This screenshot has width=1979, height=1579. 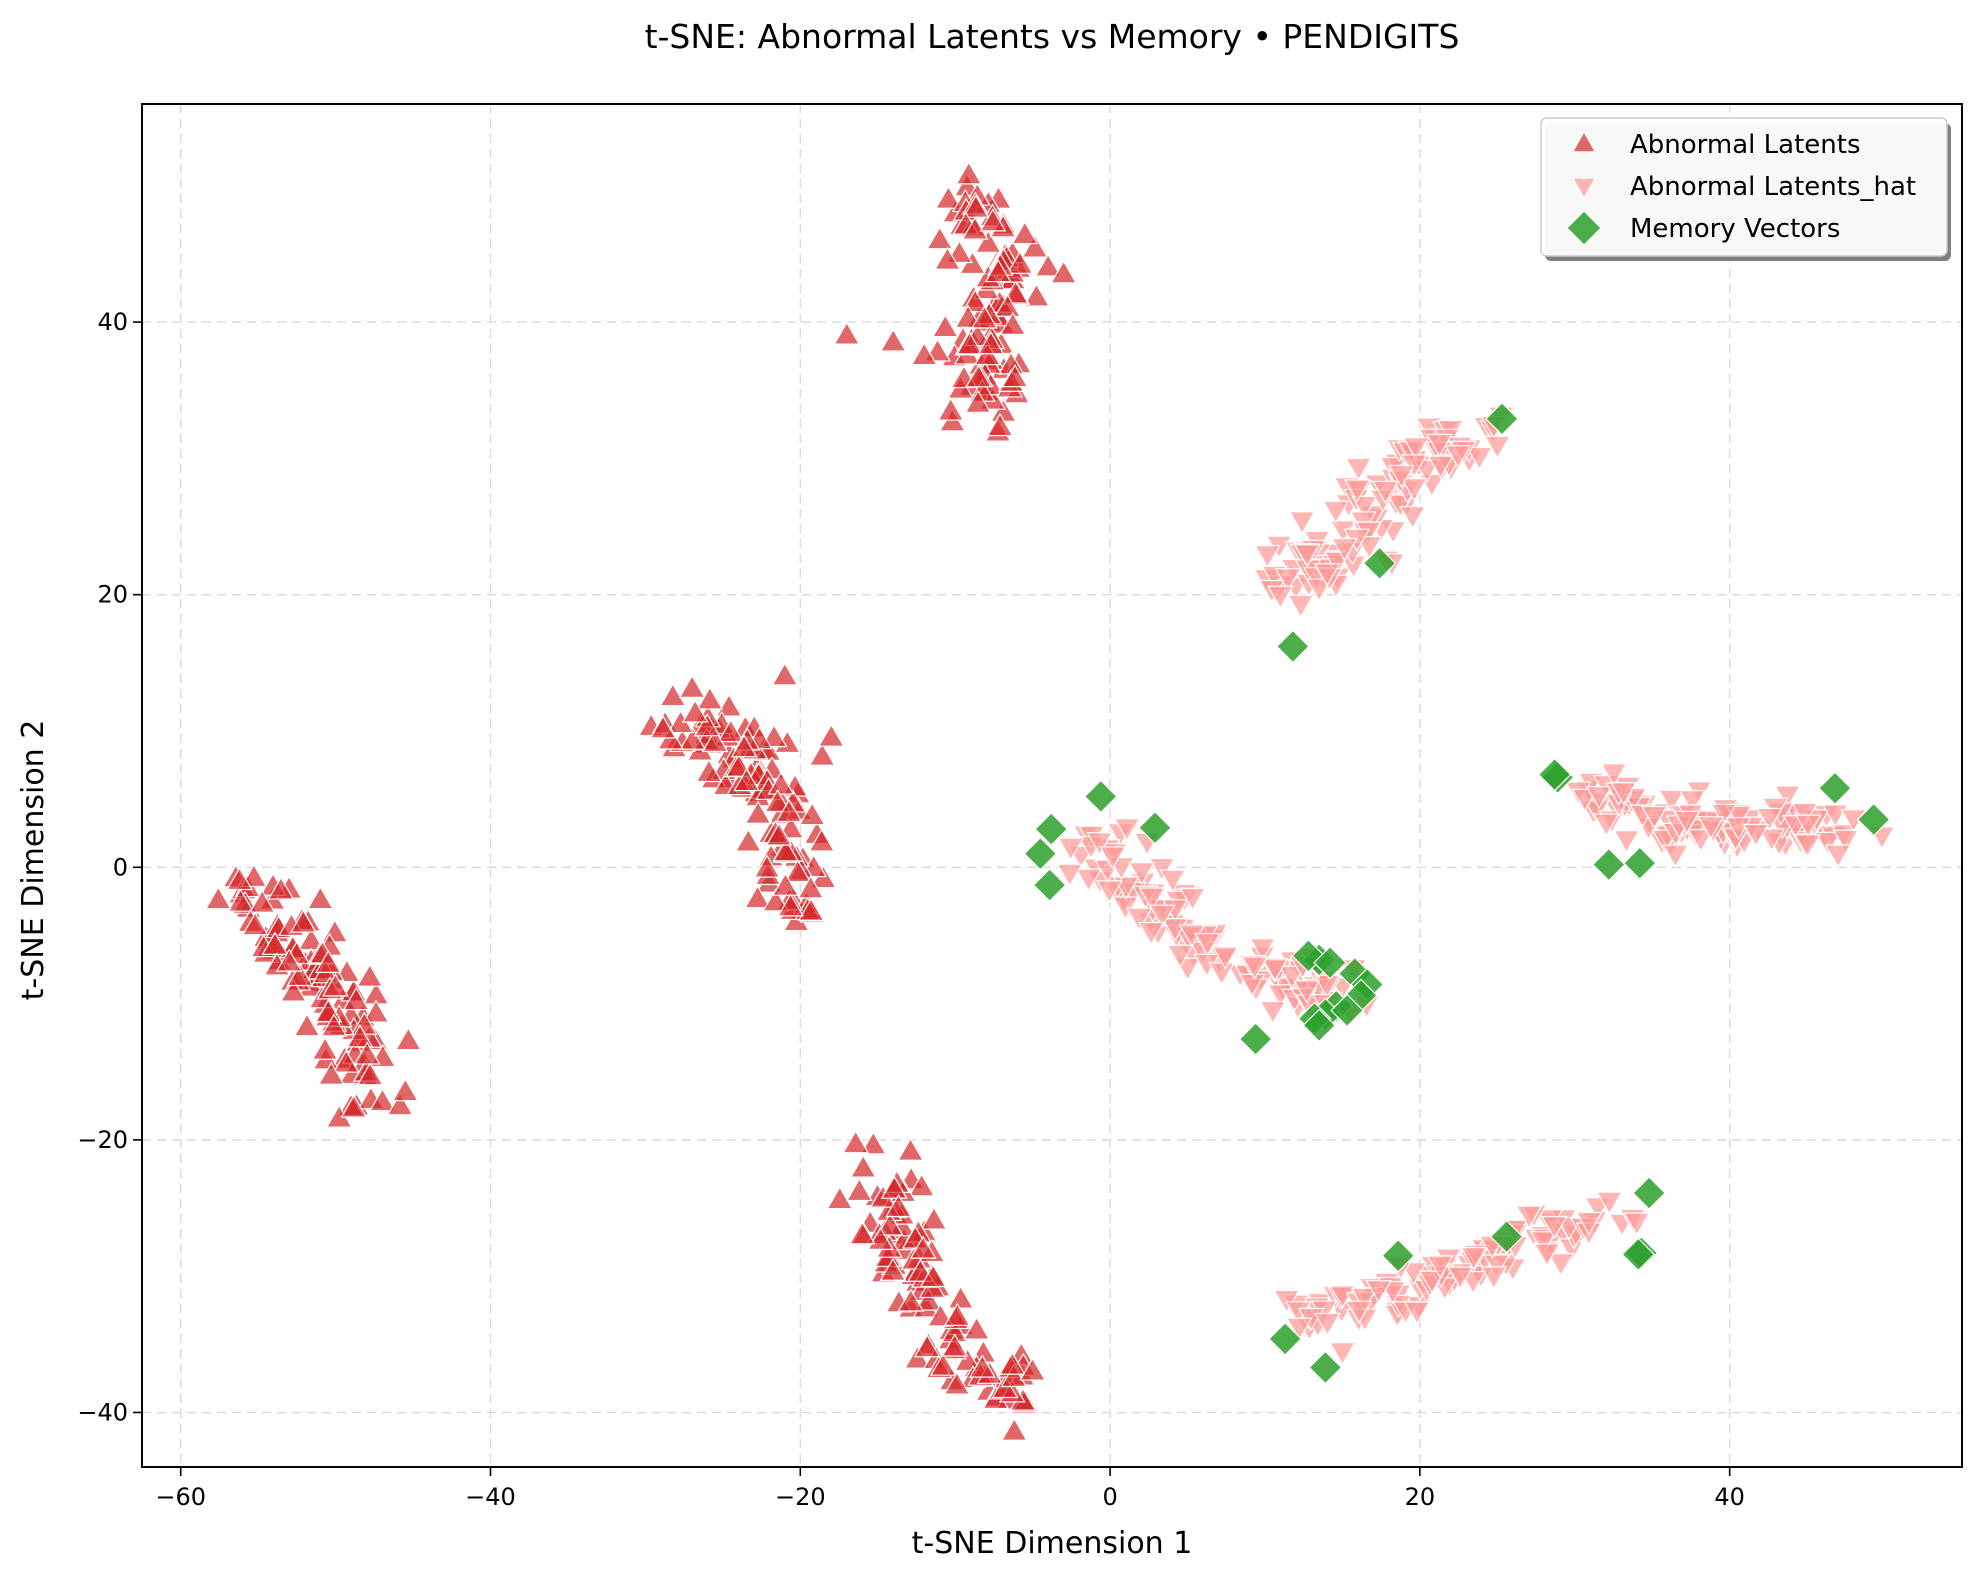 I want to click on x-axis-label: t-SNE Dimension 1, so click(x=1052, y=1543).